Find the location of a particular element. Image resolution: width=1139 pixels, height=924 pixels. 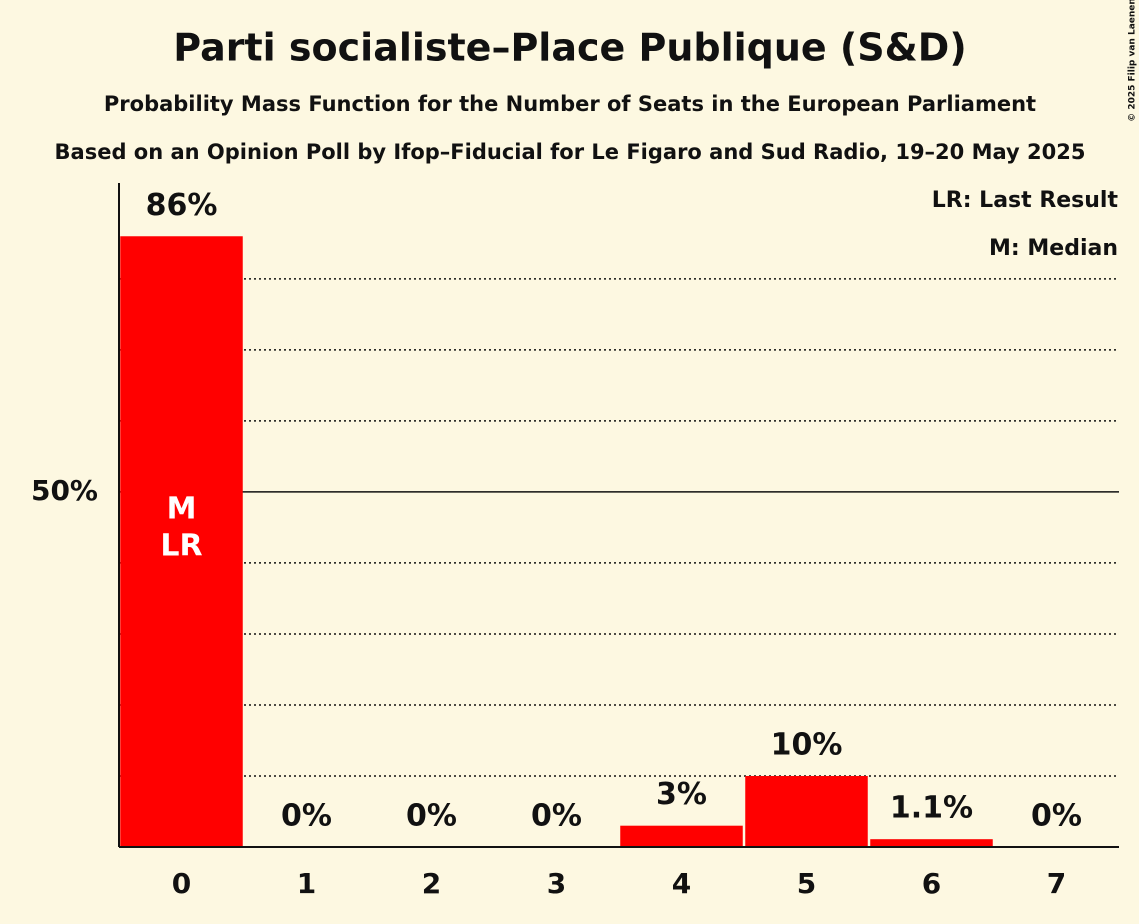

x-tick-label: 7 is located at coordinates (1056, 883).